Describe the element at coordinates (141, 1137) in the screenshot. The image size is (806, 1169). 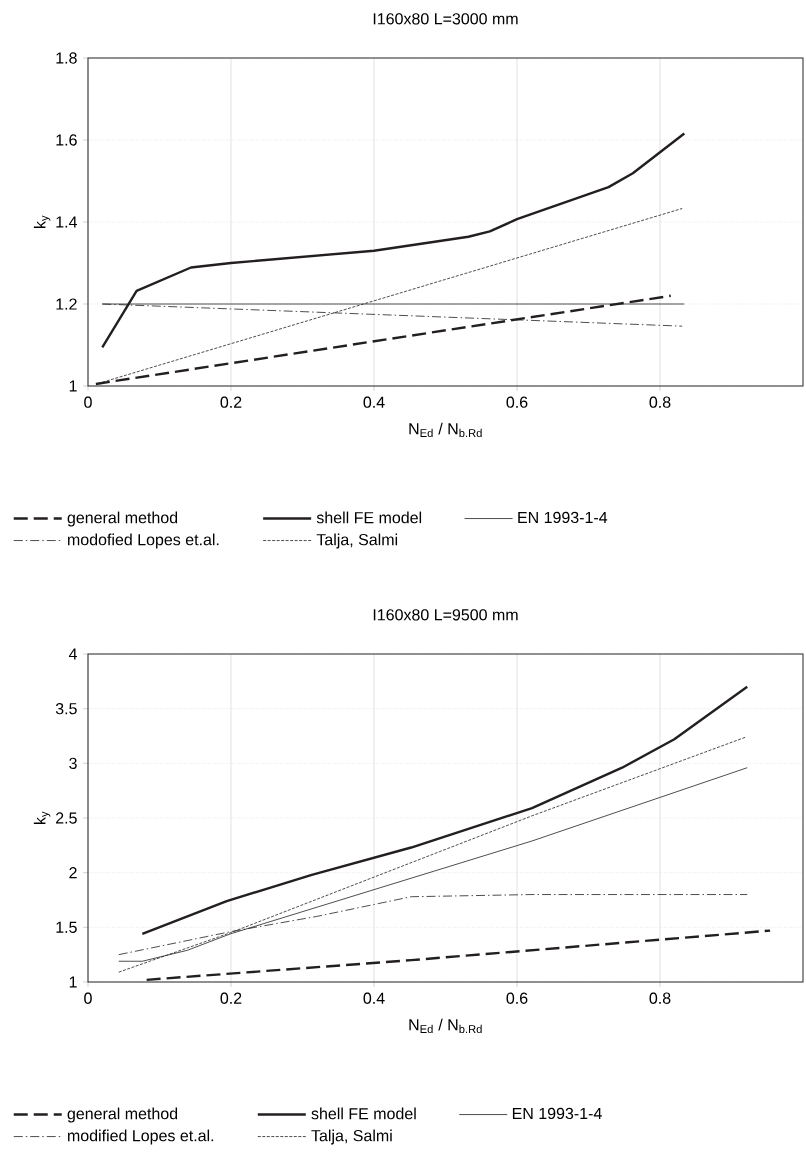
I see `legend-label: modified Lopes et.al.` at that location.